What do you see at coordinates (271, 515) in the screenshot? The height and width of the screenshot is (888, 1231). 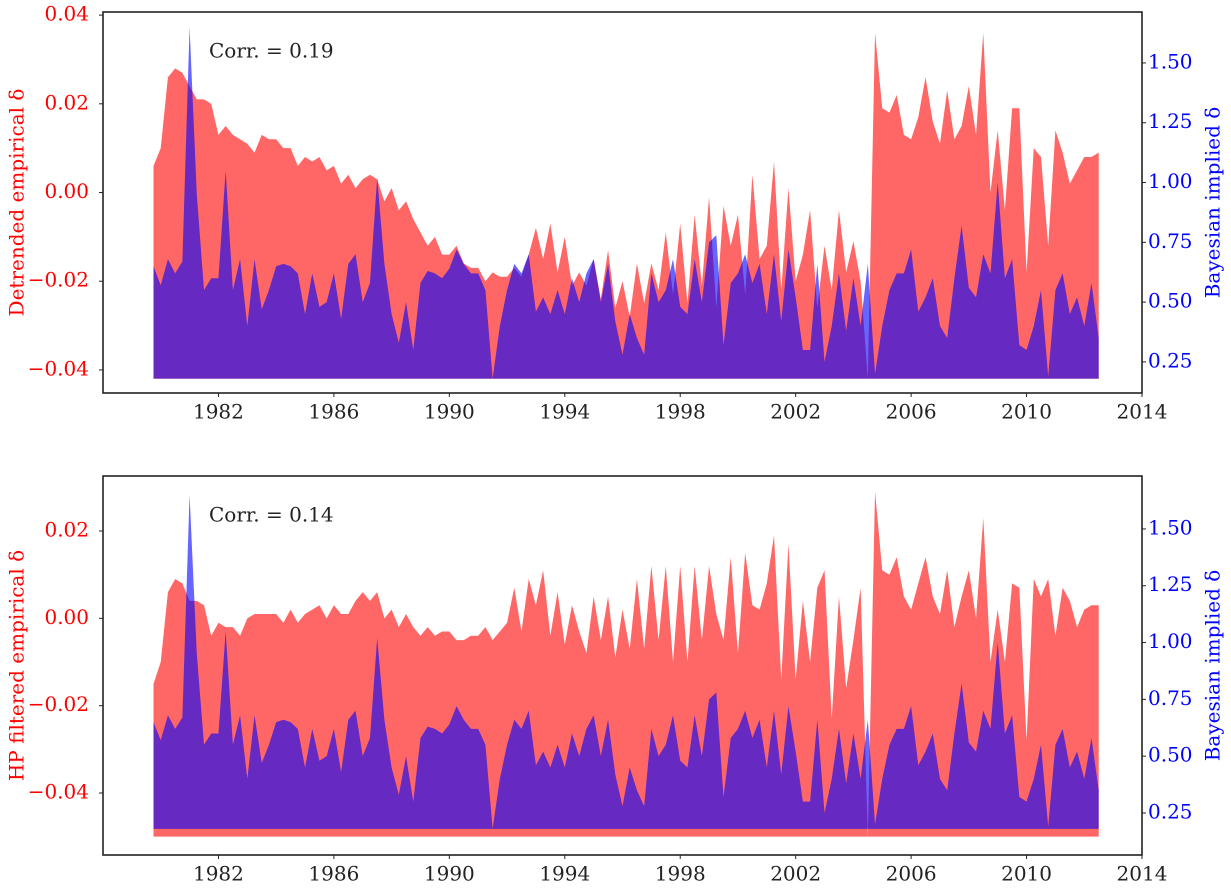 I see `annotation: Corr. = 0.14` at bounding box center [271, 515].